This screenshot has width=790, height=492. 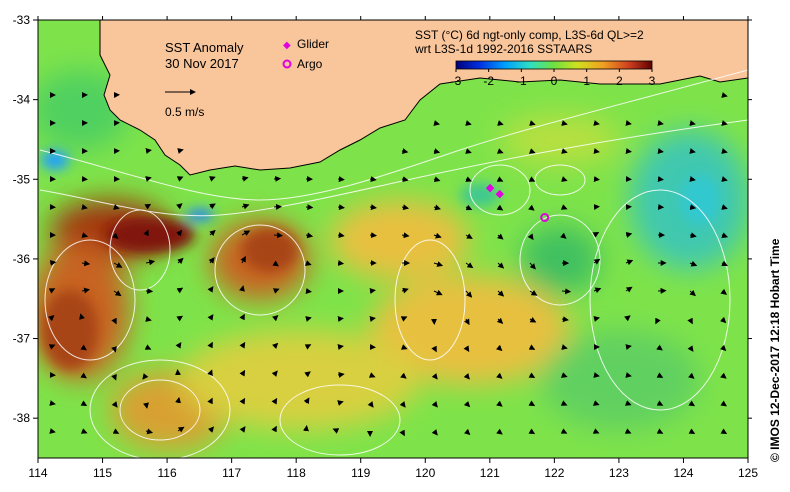 What do you see at coordinates (619, 81) in the screenshot?
I see `colorbar-tick-label: 2` at bounding box center [619, 81].